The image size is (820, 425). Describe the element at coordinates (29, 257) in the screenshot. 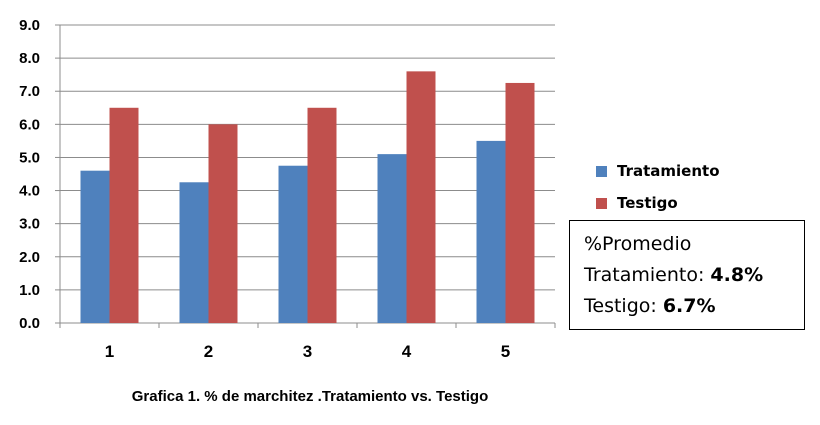

I see `y-tick-label: 2.0` at that location.